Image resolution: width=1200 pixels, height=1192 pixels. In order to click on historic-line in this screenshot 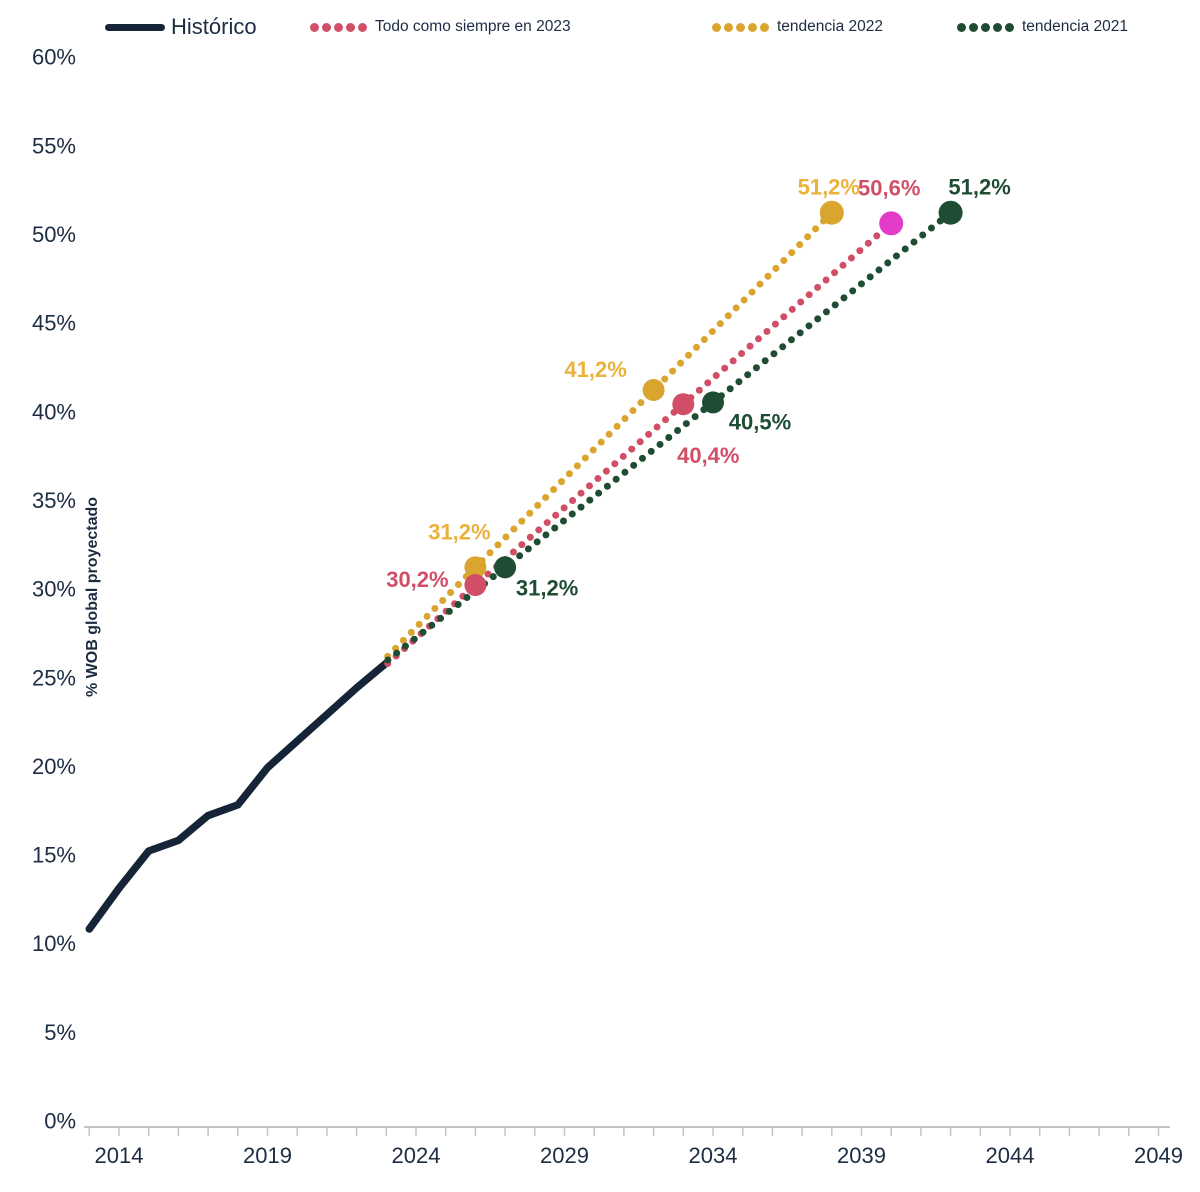, I will do `click(238, 796)`.